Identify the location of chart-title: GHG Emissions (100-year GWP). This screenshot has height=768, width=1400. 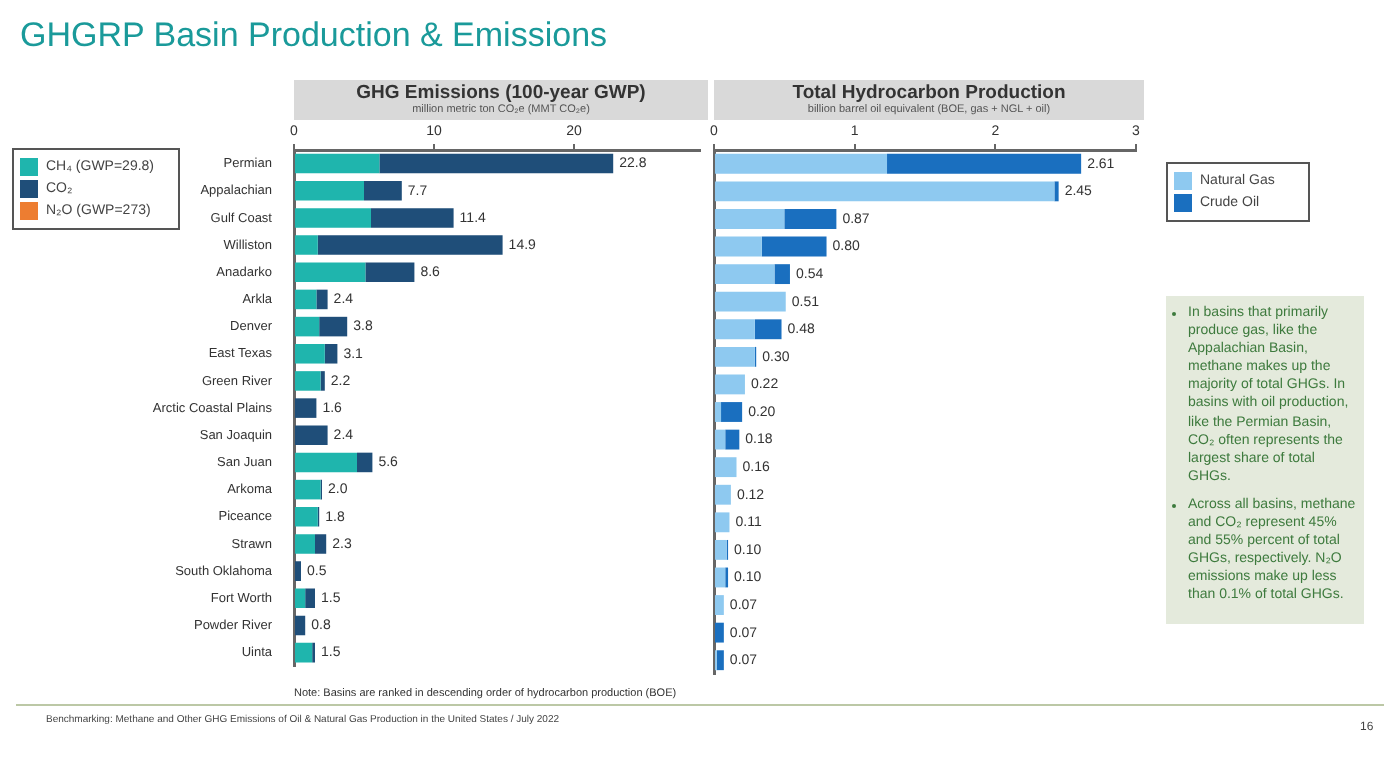
(501, 93).